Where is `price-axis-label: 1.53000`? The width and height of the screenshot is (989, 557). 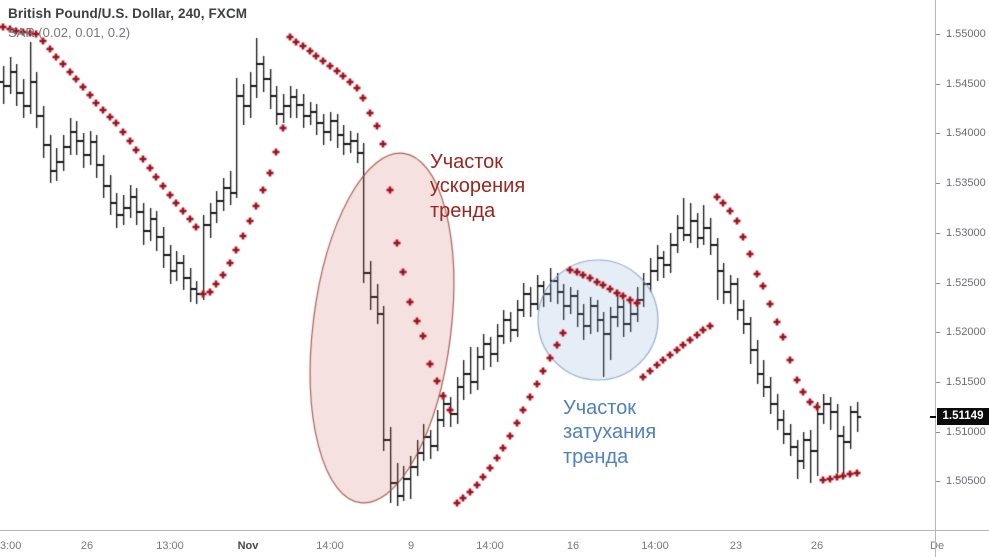
price-axis-label: 1.53000 is located at coordinates (966, 233).